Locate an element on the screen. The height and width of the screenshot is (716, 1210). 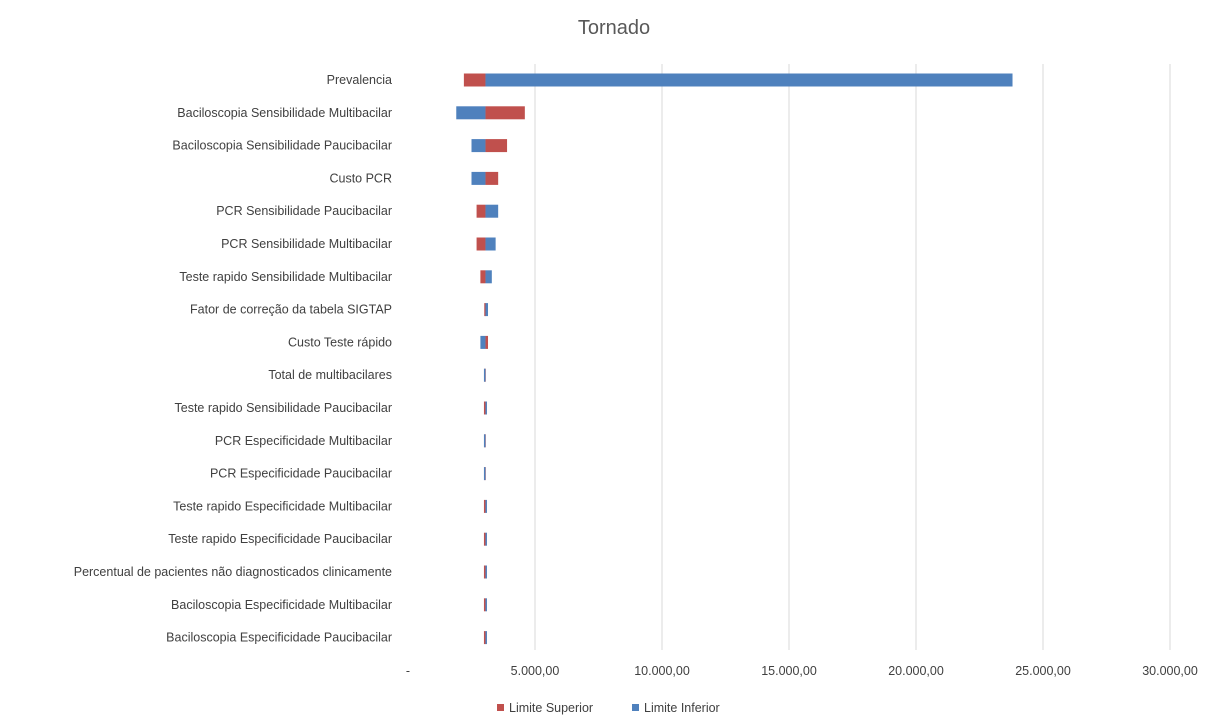
category-label: Teste rapido Sensibilidade Paucibacilar is located at coordinates (284, 408).